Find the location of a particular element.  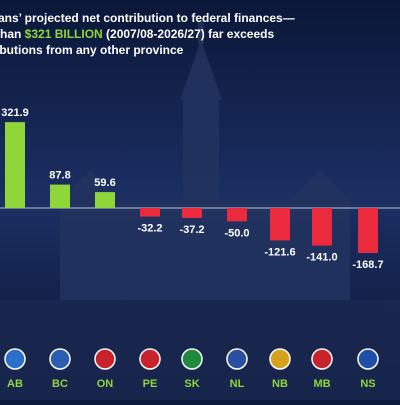

title-line: than is located at coordinates (12, 34).